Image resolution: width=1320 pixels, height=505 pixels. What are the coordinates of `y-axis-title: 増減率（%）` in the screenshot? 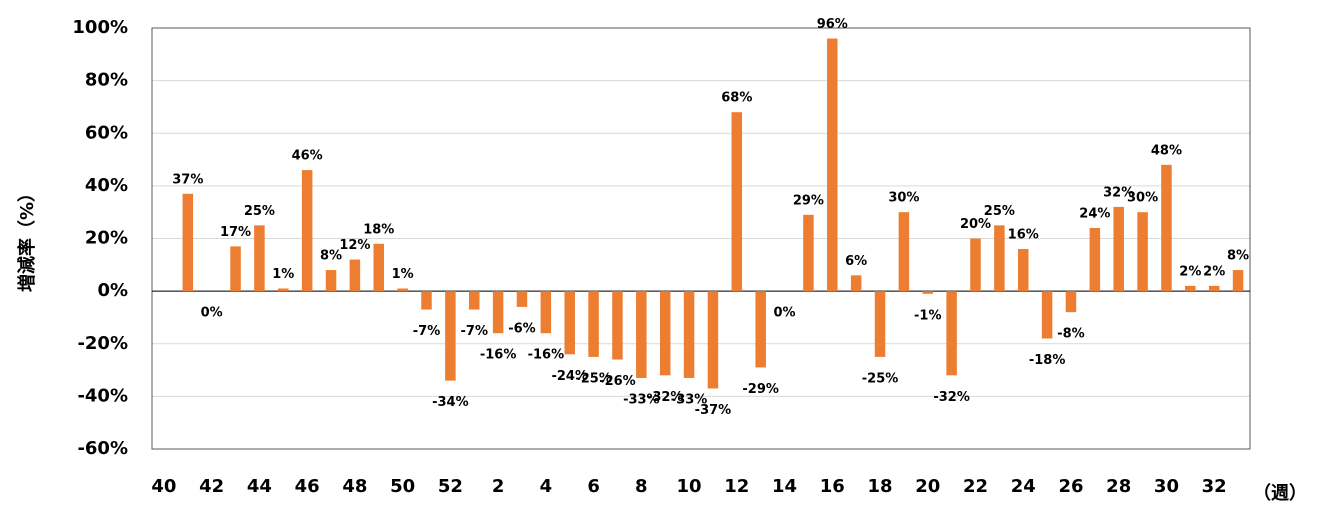 It's located at (27, 238).